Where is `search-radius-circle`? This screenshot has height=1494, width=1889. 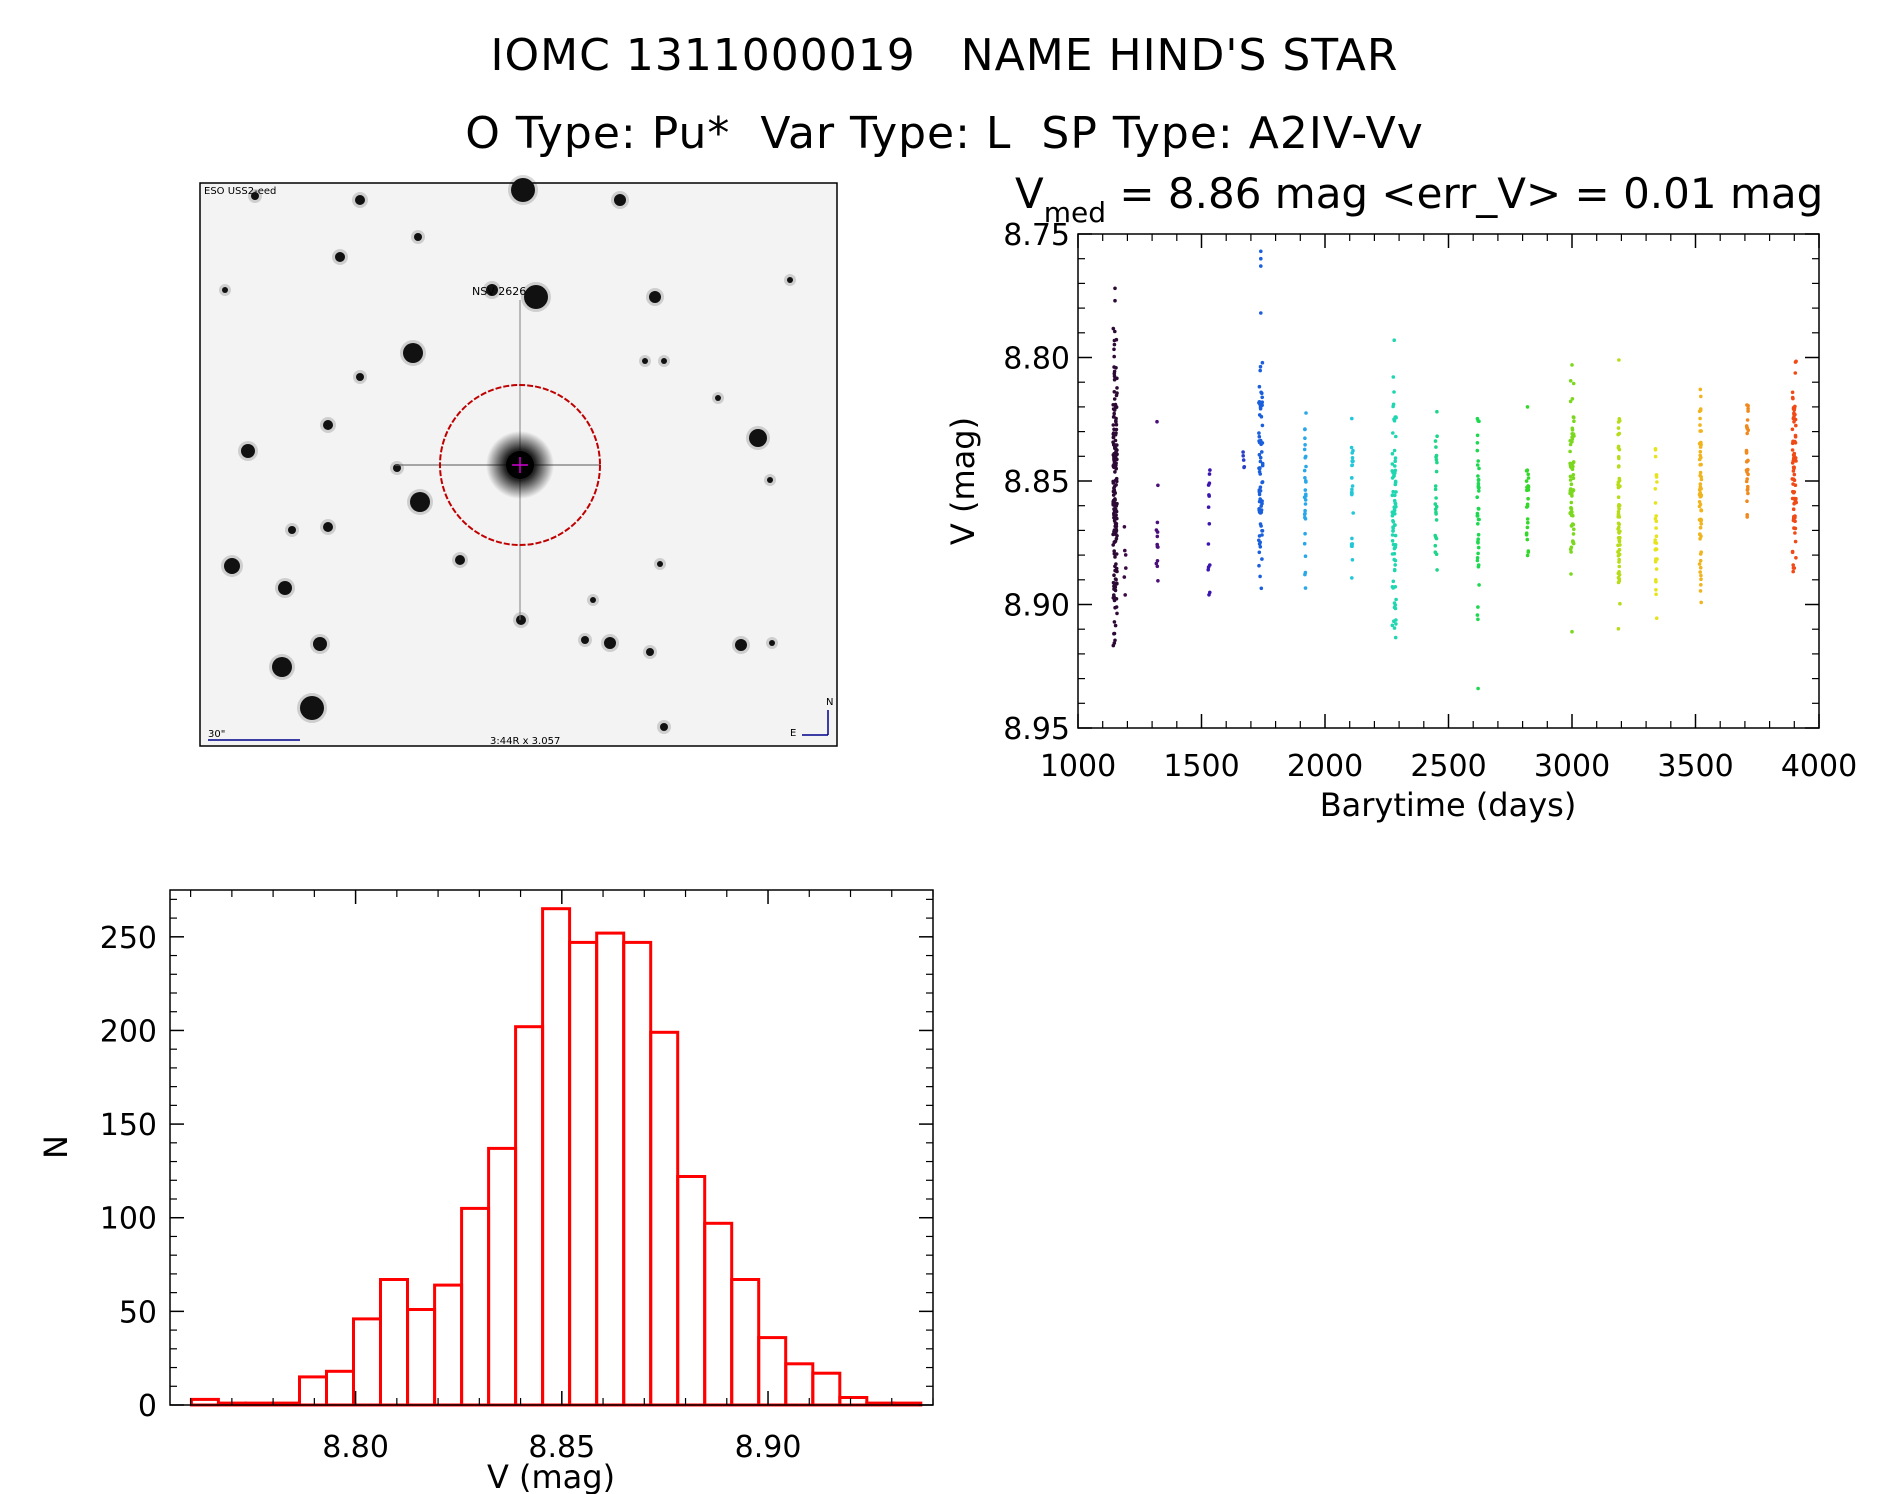 search-radius-circle is located at coordinates (520, 465).